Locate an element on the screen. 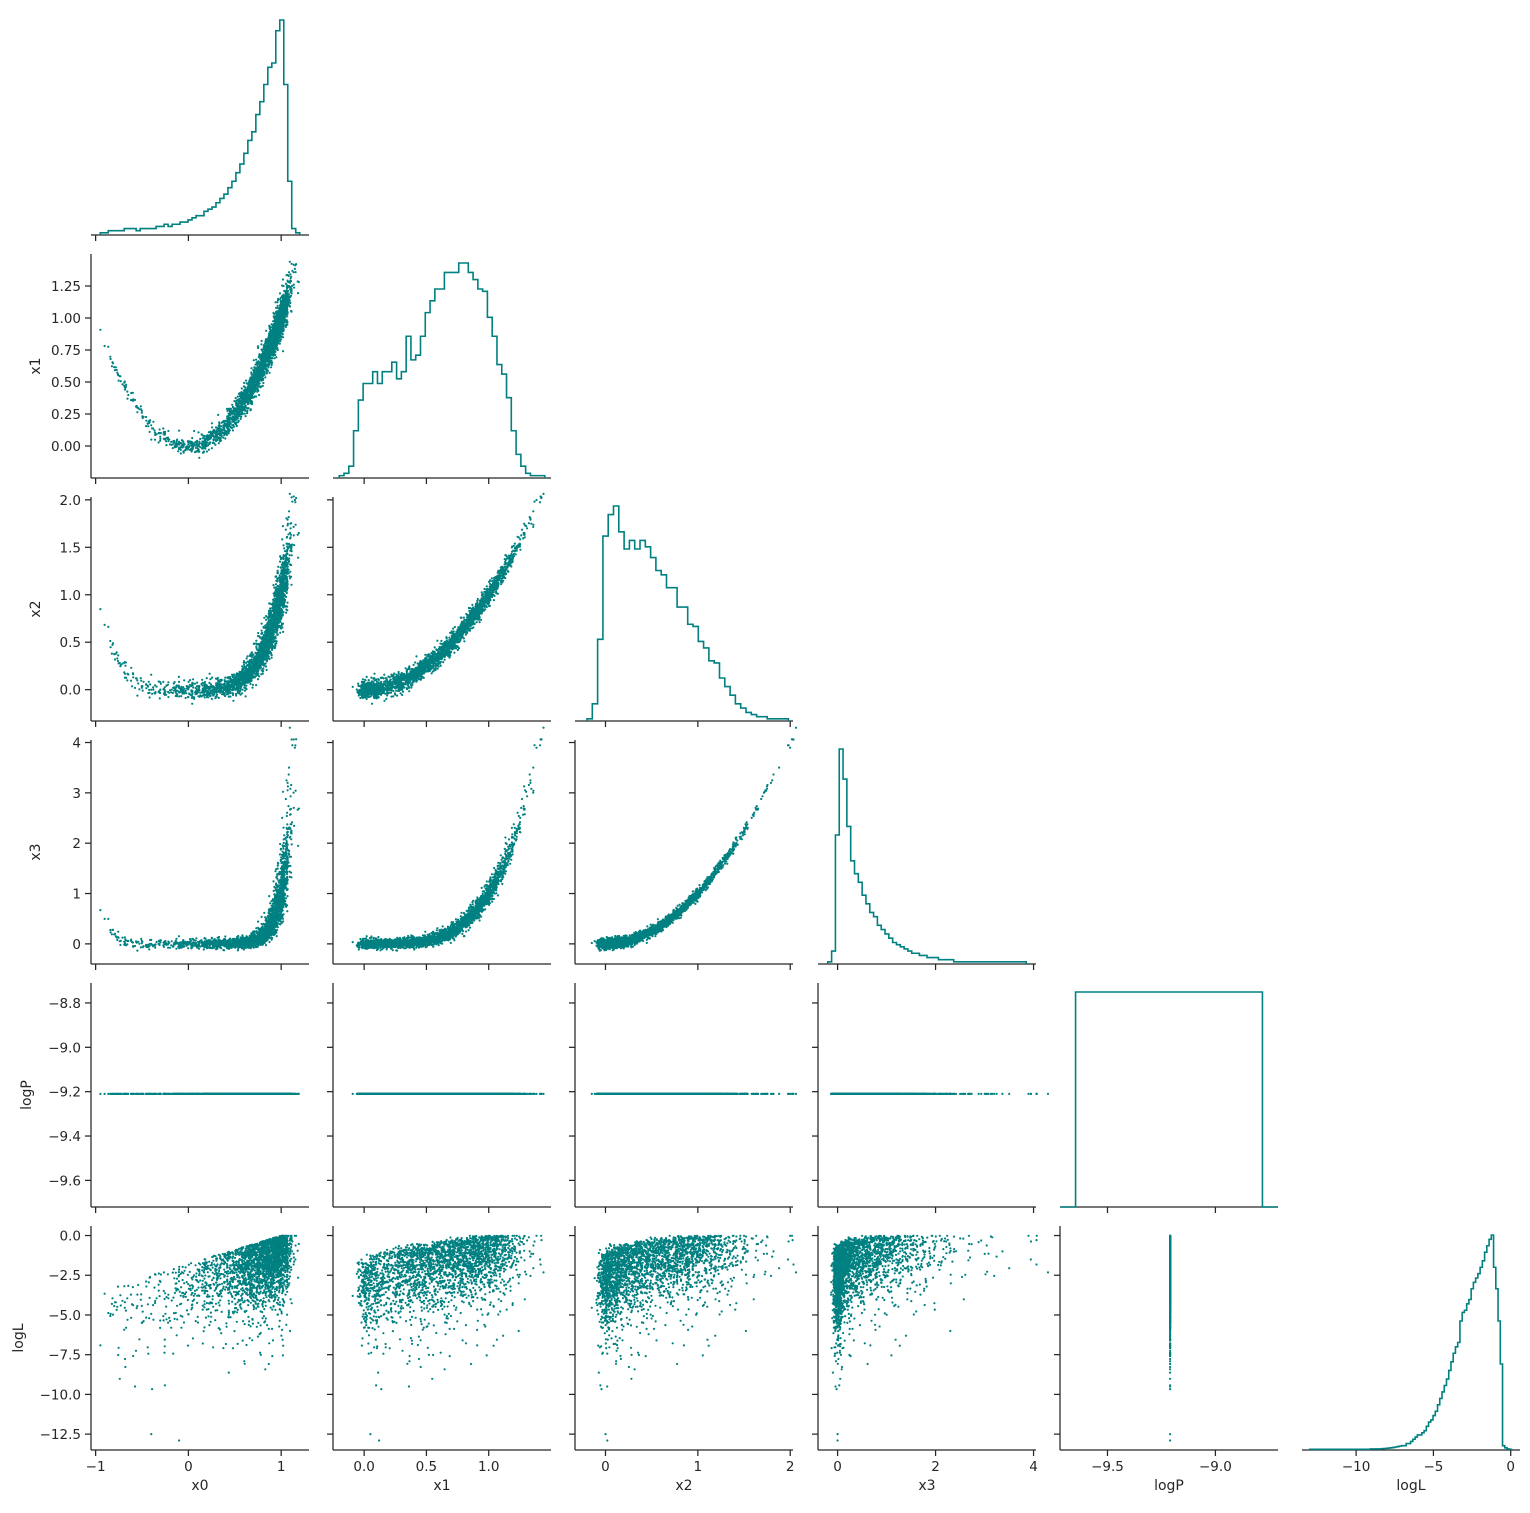 This screenshot has width=1530, height=1513. panel-x1-vs-x1 is located at coordinates (442, 373).